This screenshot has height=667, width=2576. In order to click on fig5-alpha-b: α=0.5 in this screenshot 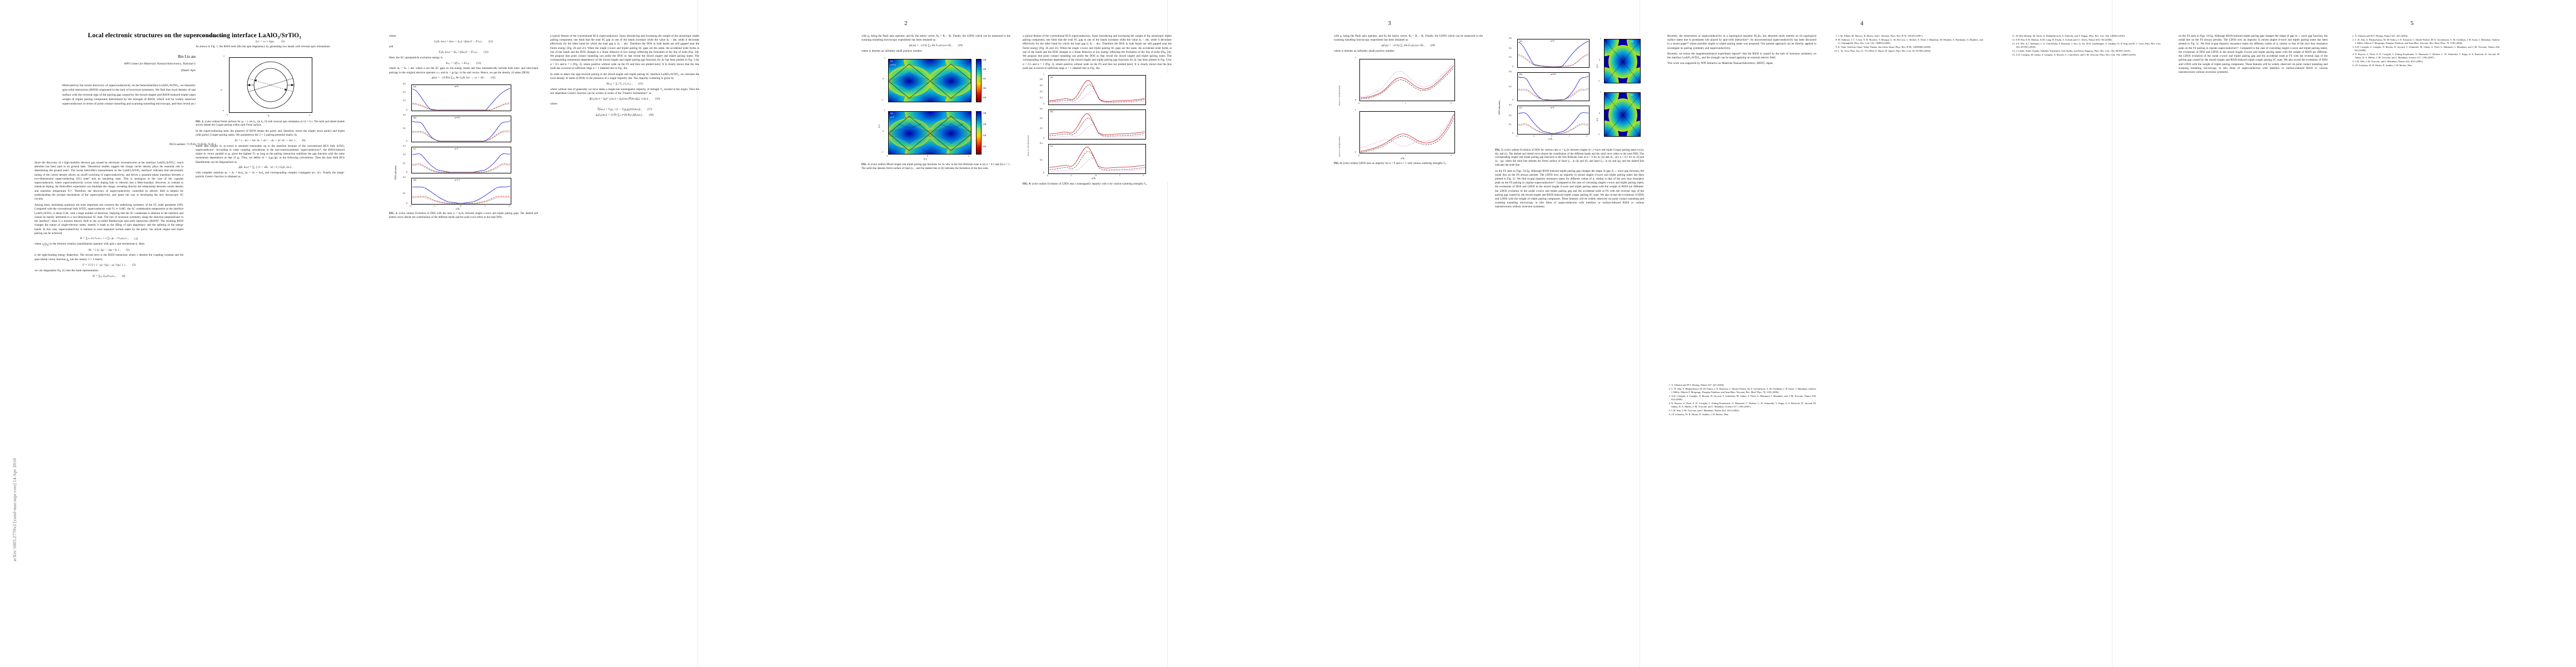, I will do `click(1553, 74)`.